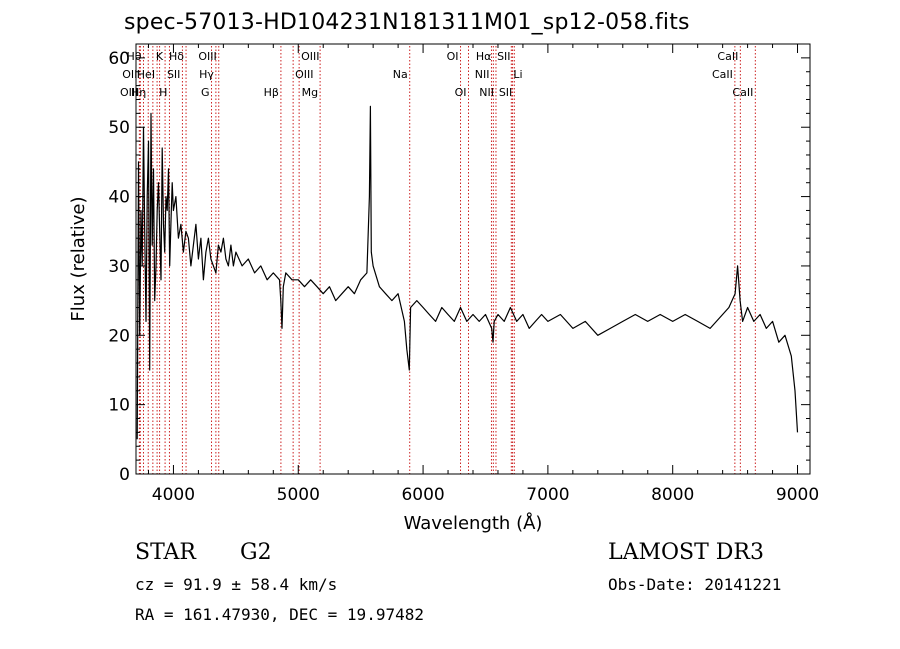 The image size is (900, 649). I want to click on line-marker-label-28: CaII, so click(727, 56).